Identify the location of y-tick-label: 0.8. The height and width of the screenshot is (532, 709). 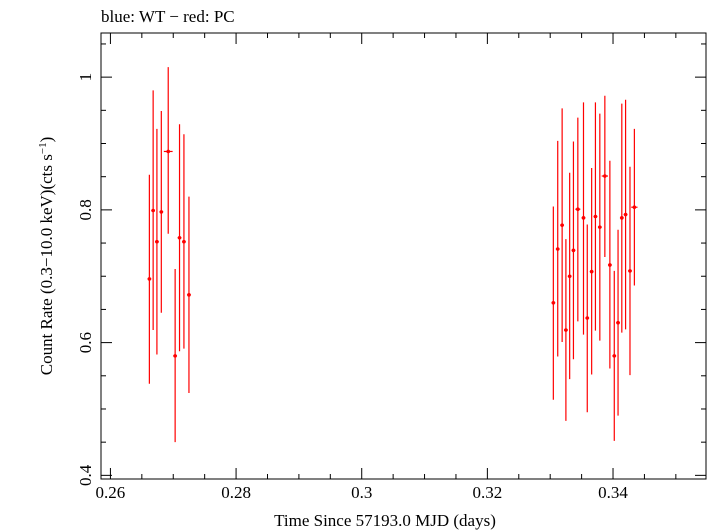
(85, 209).